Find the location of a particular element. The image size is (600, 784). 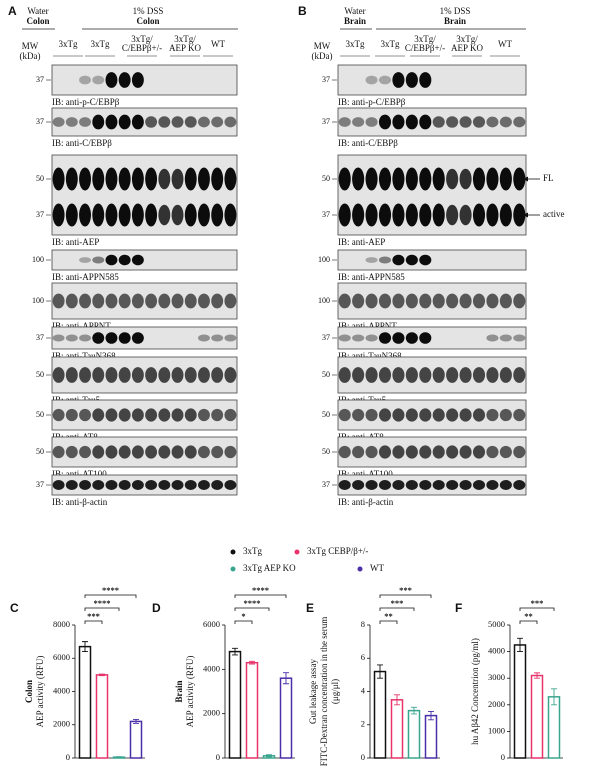

blot-label: IB: anti-p-C/EBPβ is located at coordinates (86, 102).